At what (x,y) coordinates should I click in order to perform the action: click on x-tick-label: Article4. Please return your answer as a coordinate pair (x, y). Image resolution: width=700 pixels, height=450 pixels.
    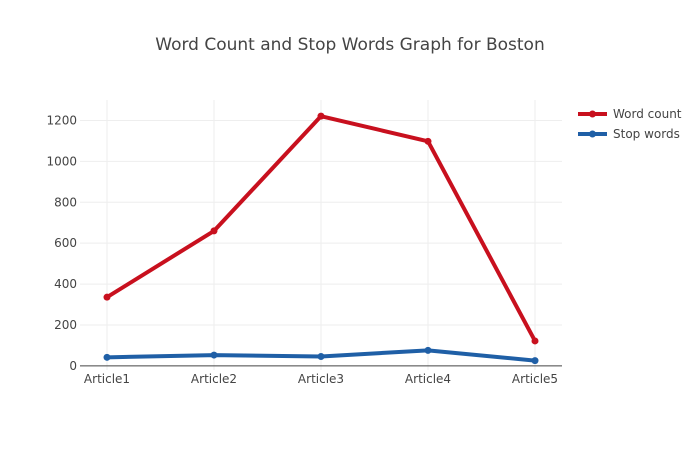
    Looking at the image, I should click on (428, 379).